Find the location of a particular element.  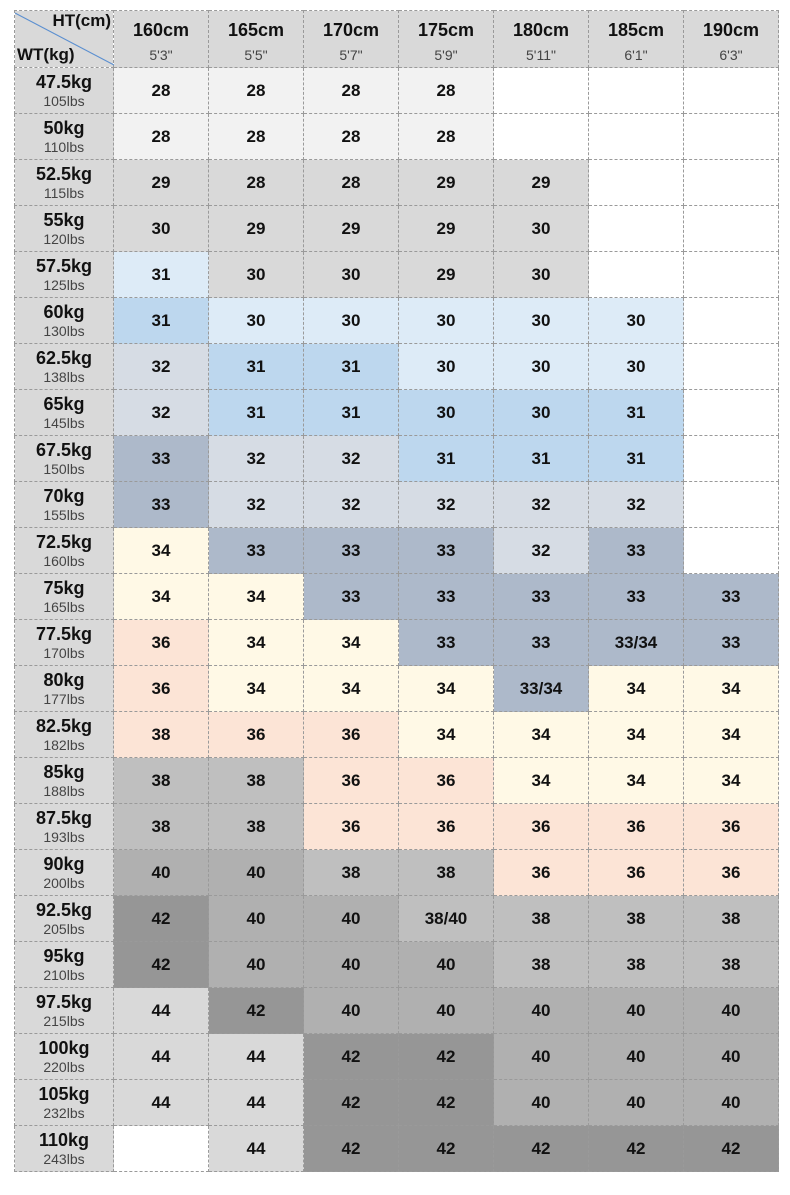

weight-kg: 50kg is located at coordinates (64, 127).